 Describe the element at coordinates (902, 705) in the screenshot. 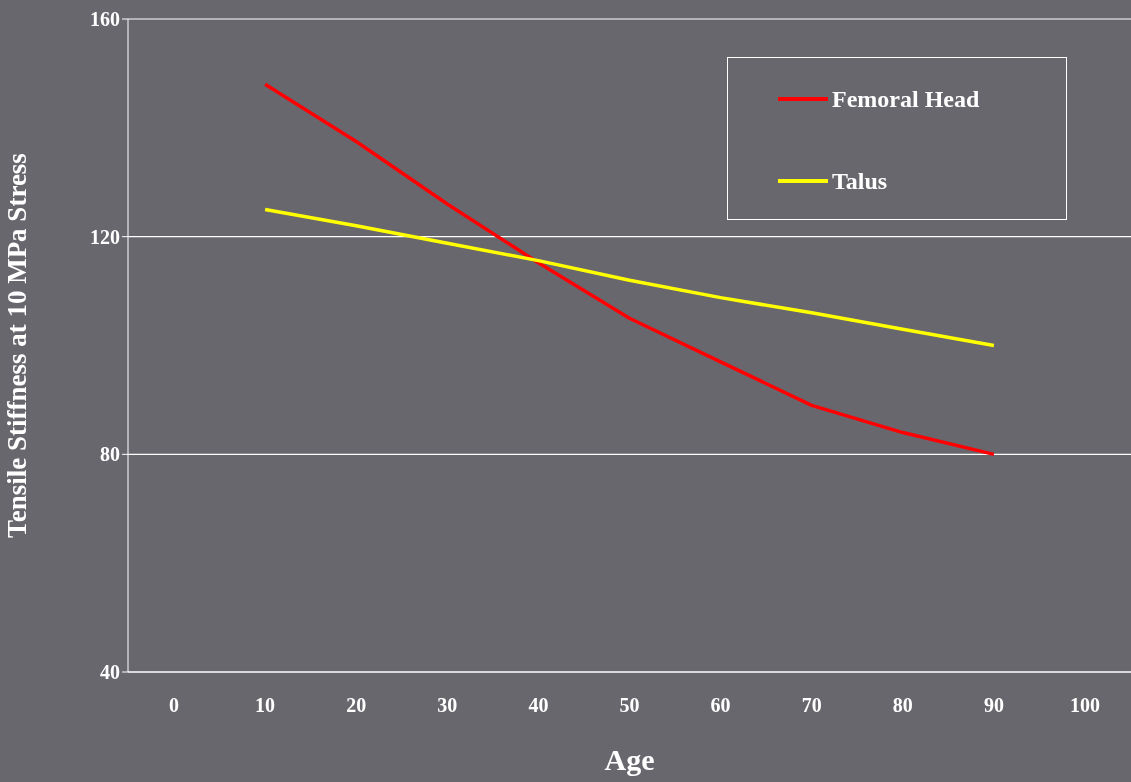

I see `x-tick-label: 80` at that location.